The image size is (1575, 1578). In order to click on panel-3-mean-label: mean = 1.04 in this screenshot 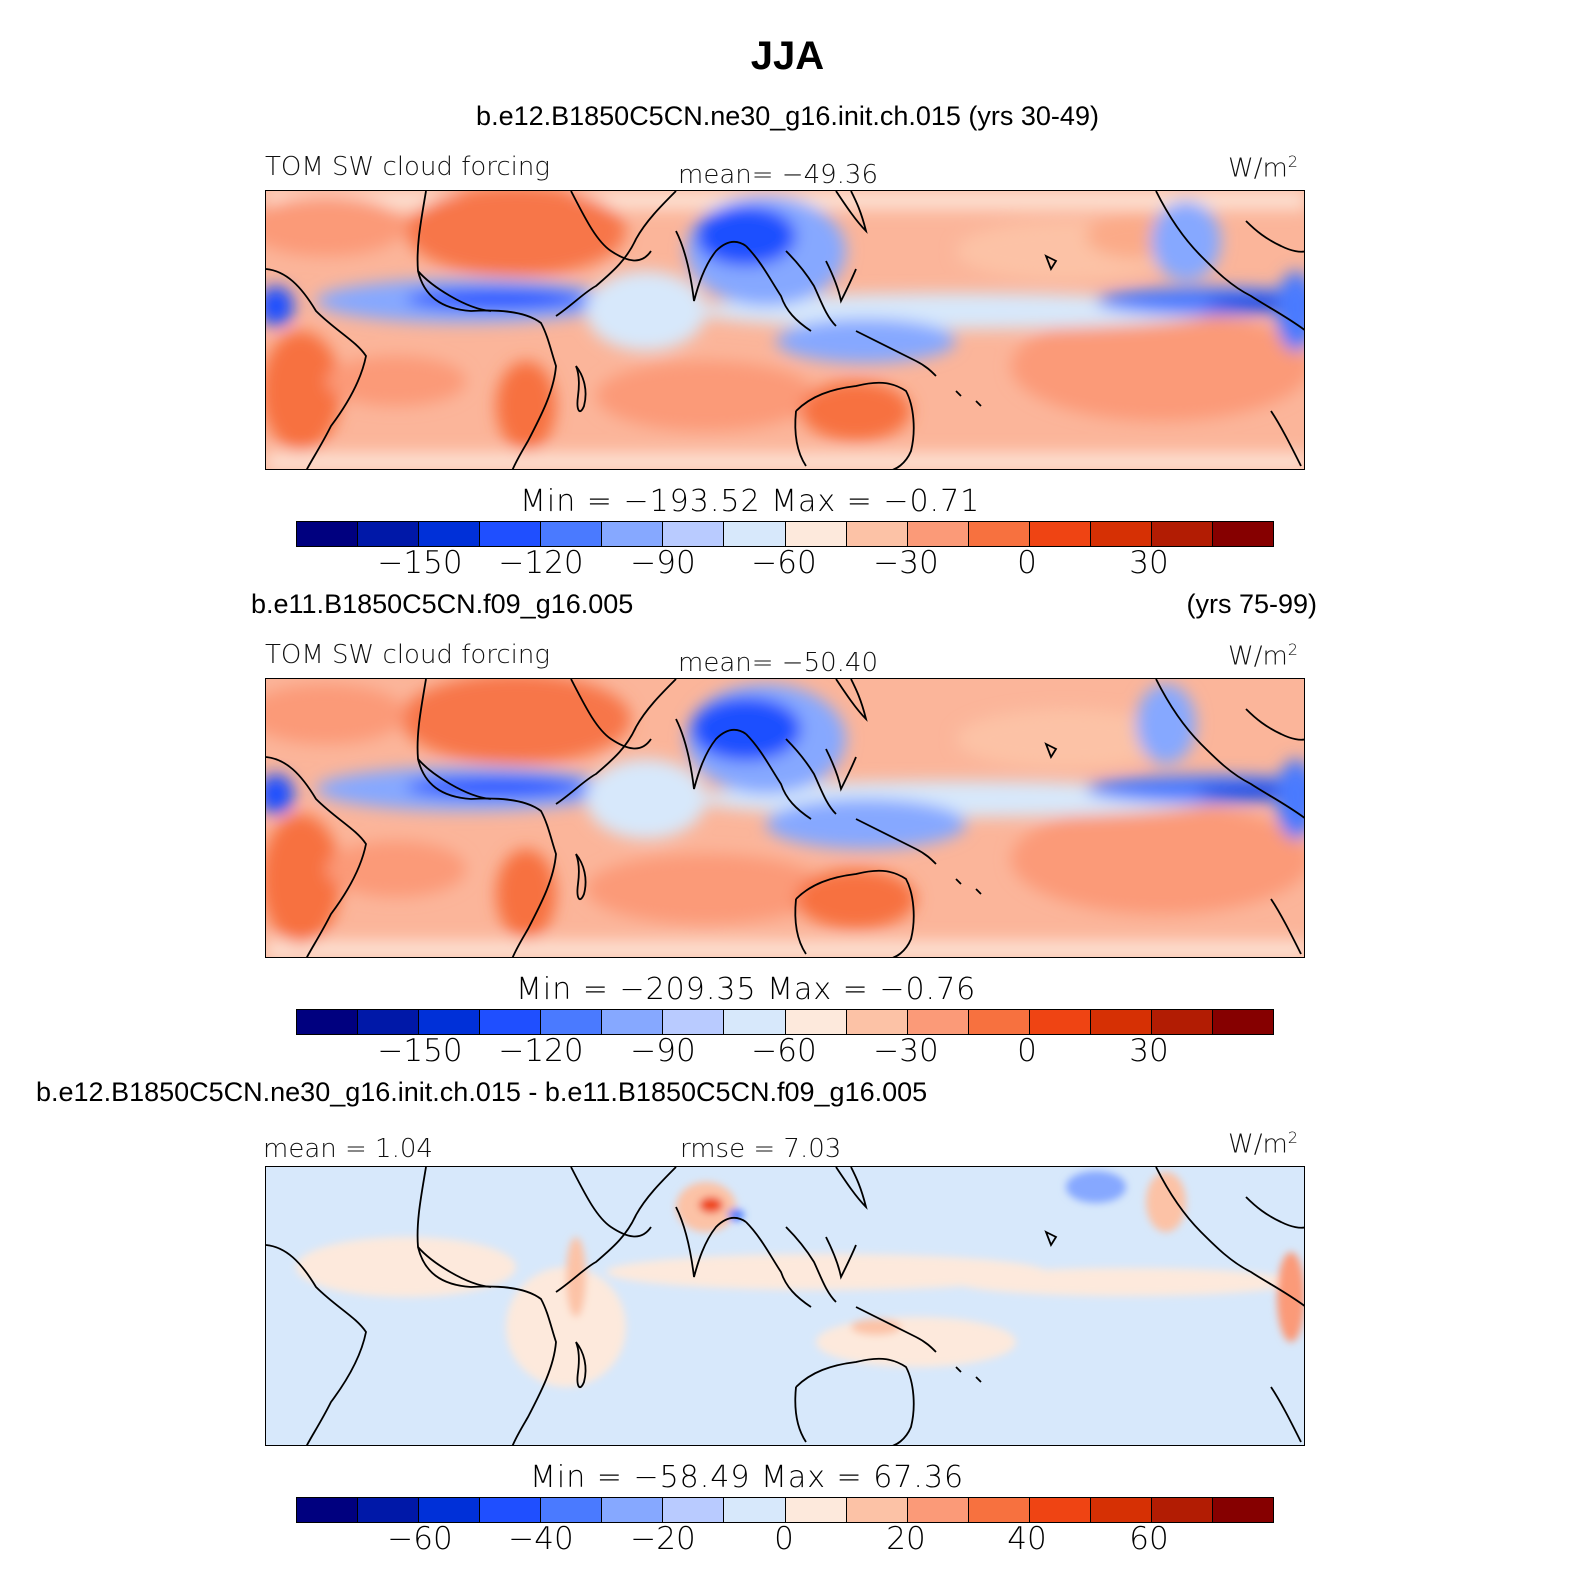, I will do `click(348, 1149)`.